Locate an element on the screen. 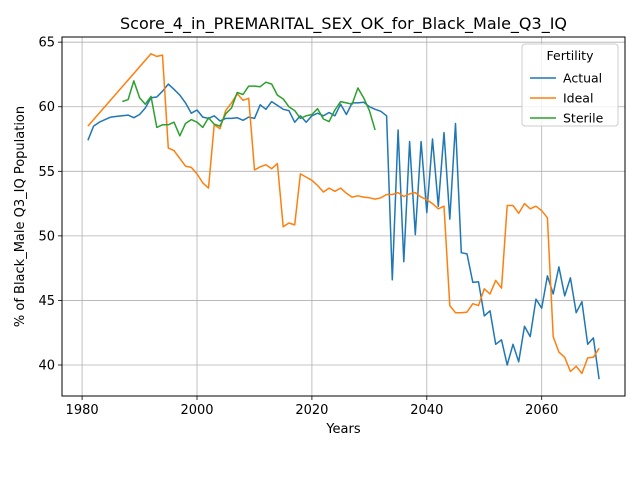 The width and height of the screenshot is (640, 480). legend-label-sterile: Sterile is located at coordinates (583, 118).